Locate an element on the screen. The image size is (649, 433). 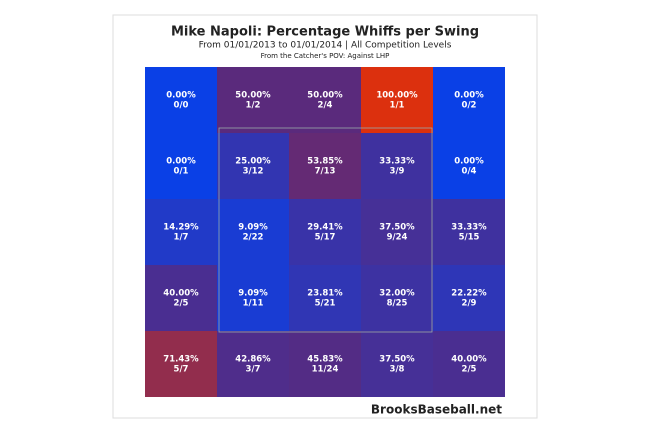
cell-count-label: 5/17 is located at coordinates (325, 238).